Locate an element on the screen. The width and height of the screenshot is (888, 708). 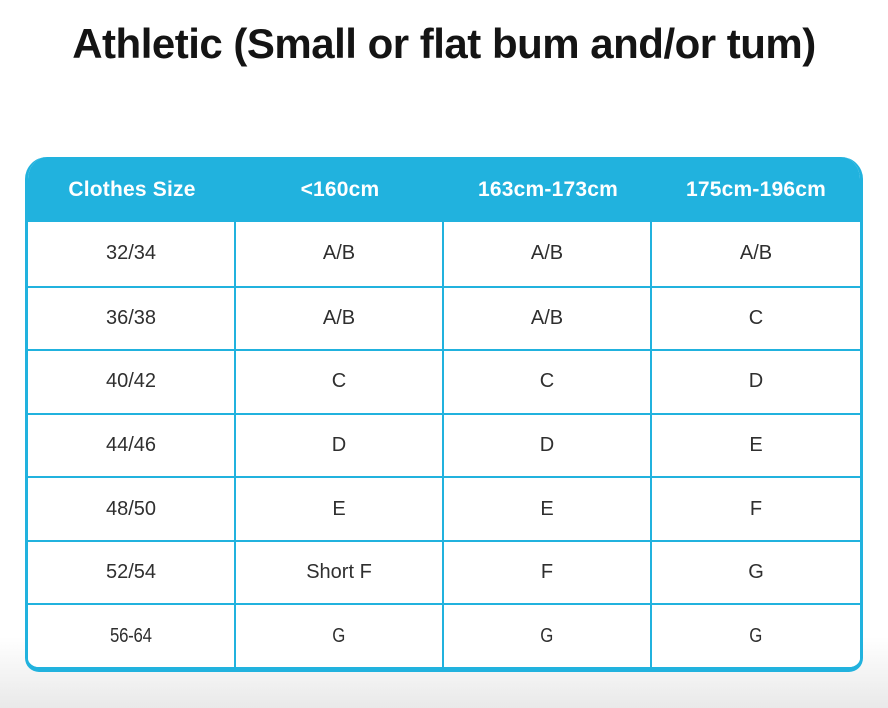
cell-text: 48/50 is located at coordinates (131, 508).